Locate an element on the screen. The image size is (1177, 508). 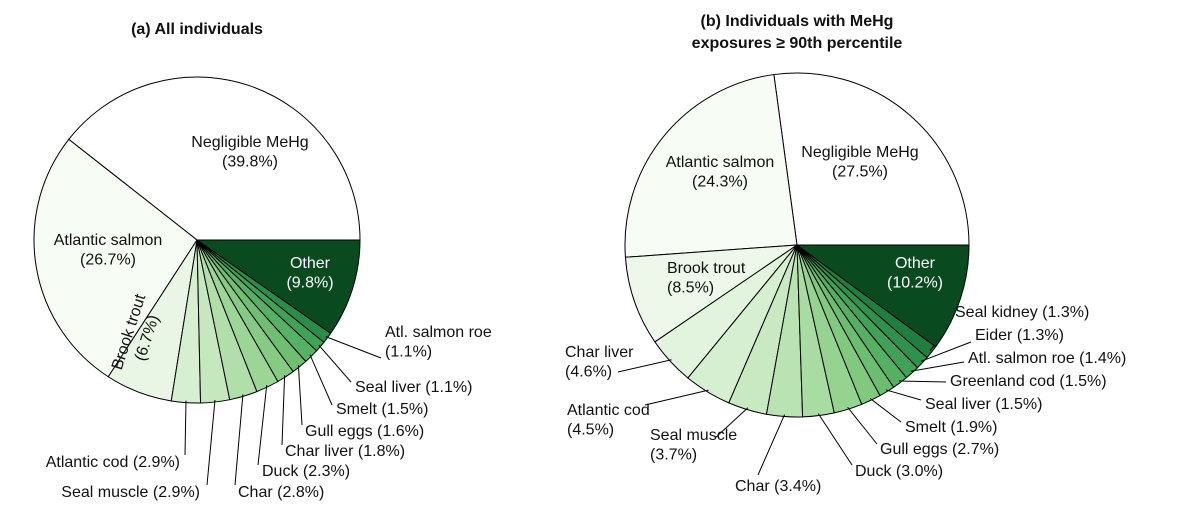
category-label: Atlantic cod is located at coordinates (87, 462).